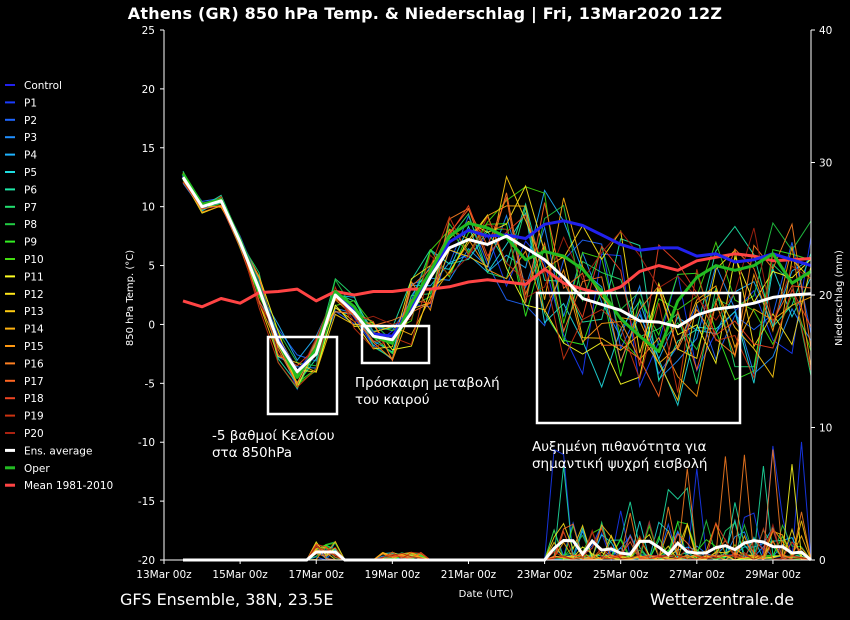  What do you see at coordinates (148, 31) in the screenshot?
I see `y-tick-label: 25` at bounding box center [148, 31].